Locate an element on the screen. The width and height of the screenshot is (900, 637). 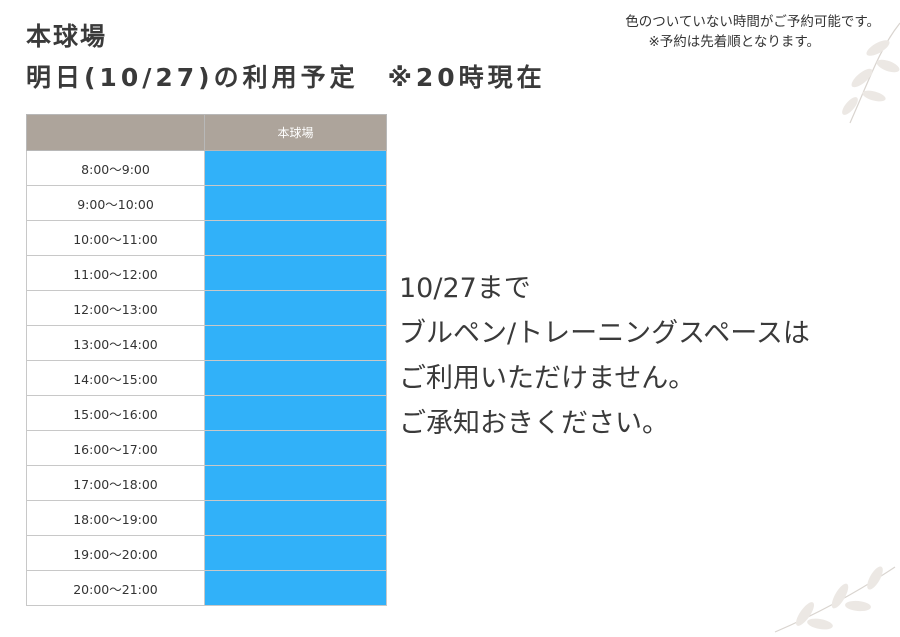
table-row: 9:00～10:00 is located at coordinates (206, 203).